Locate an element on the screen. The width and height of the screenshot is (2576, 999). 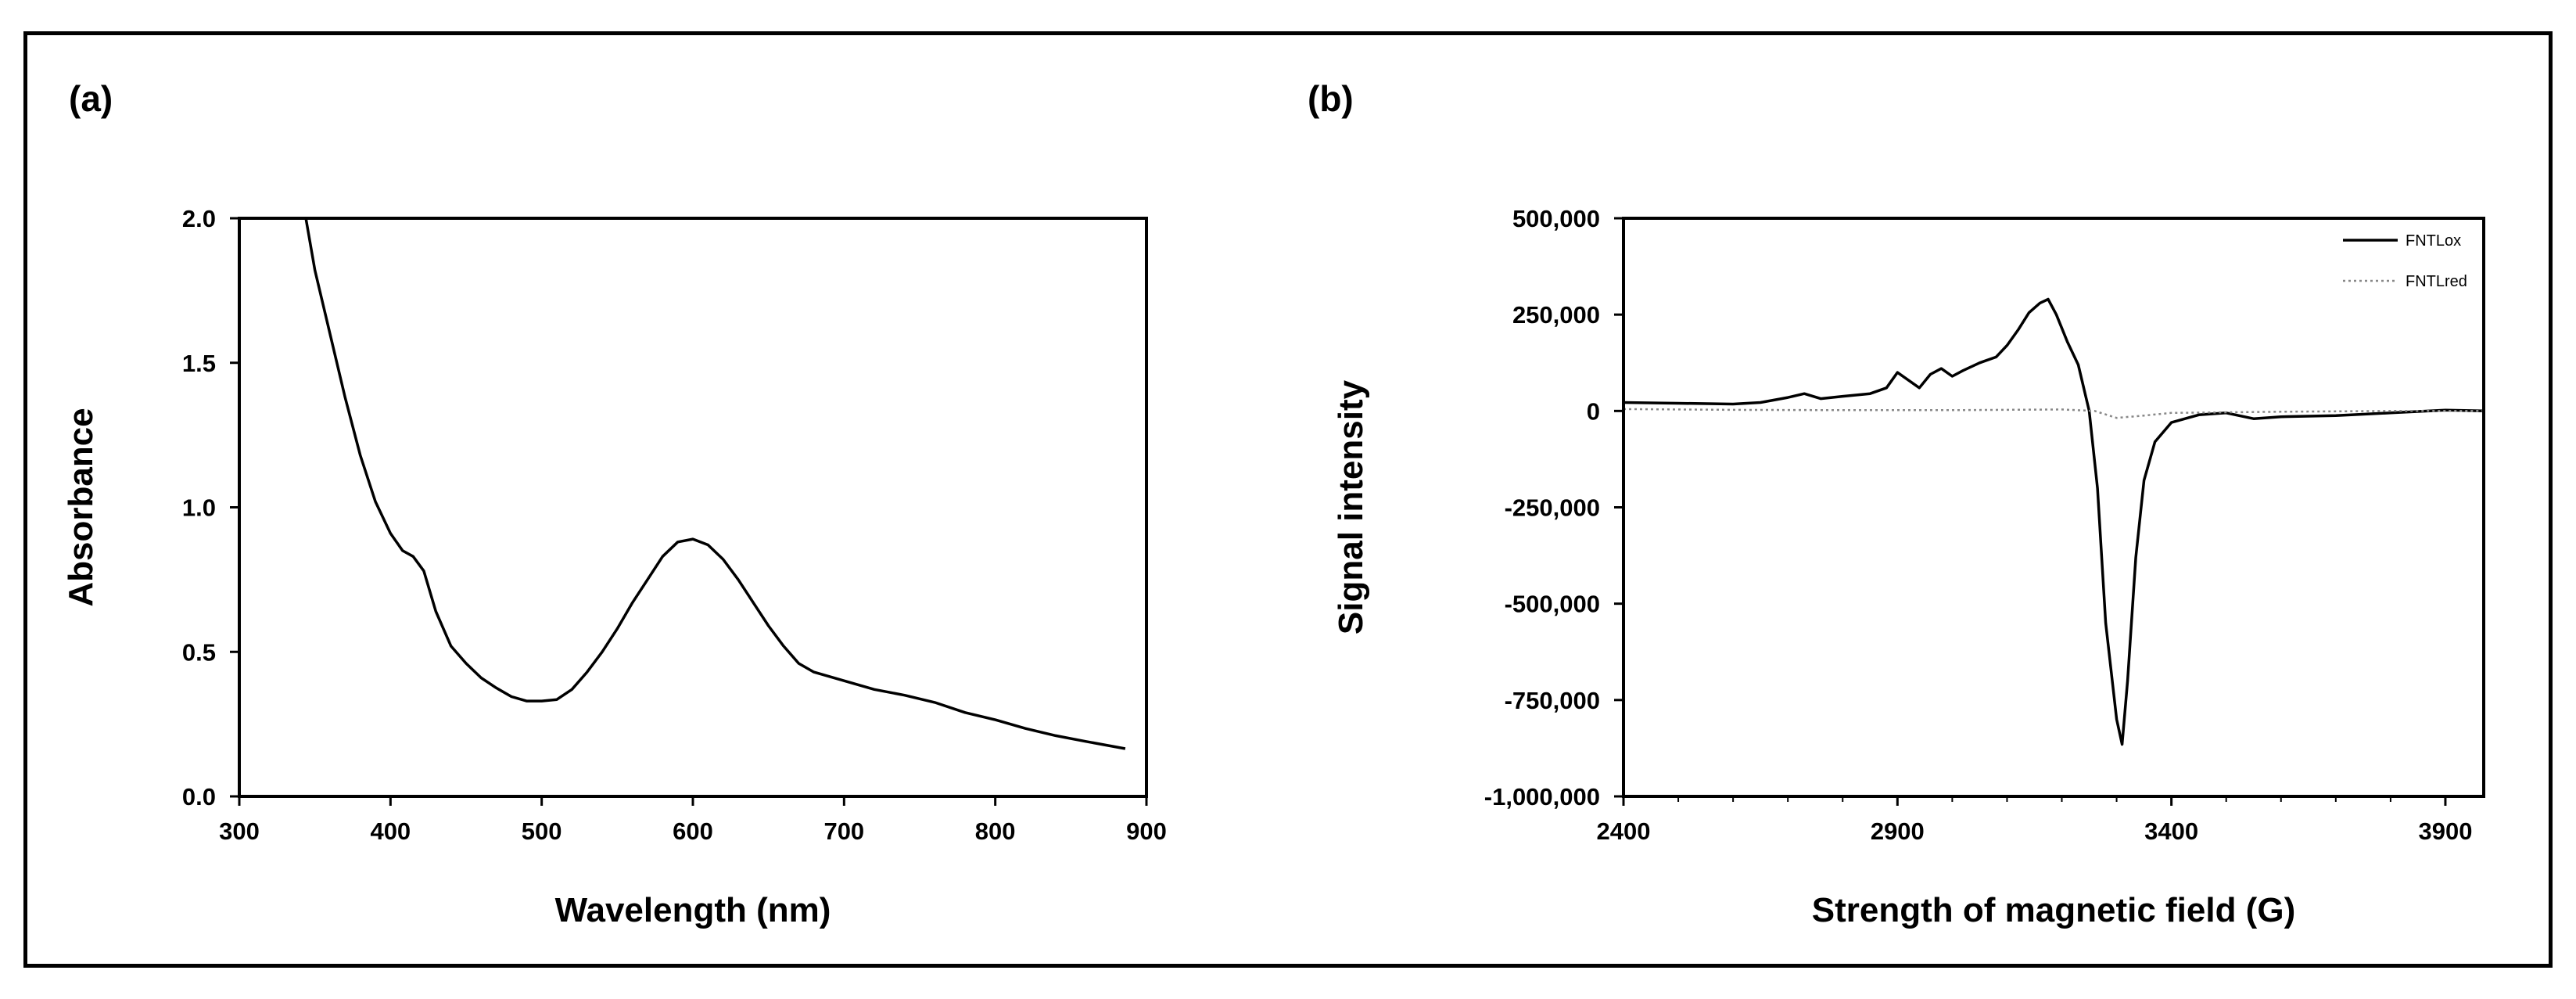
x-tick-label: 400 is located at coordinates (390, 831).